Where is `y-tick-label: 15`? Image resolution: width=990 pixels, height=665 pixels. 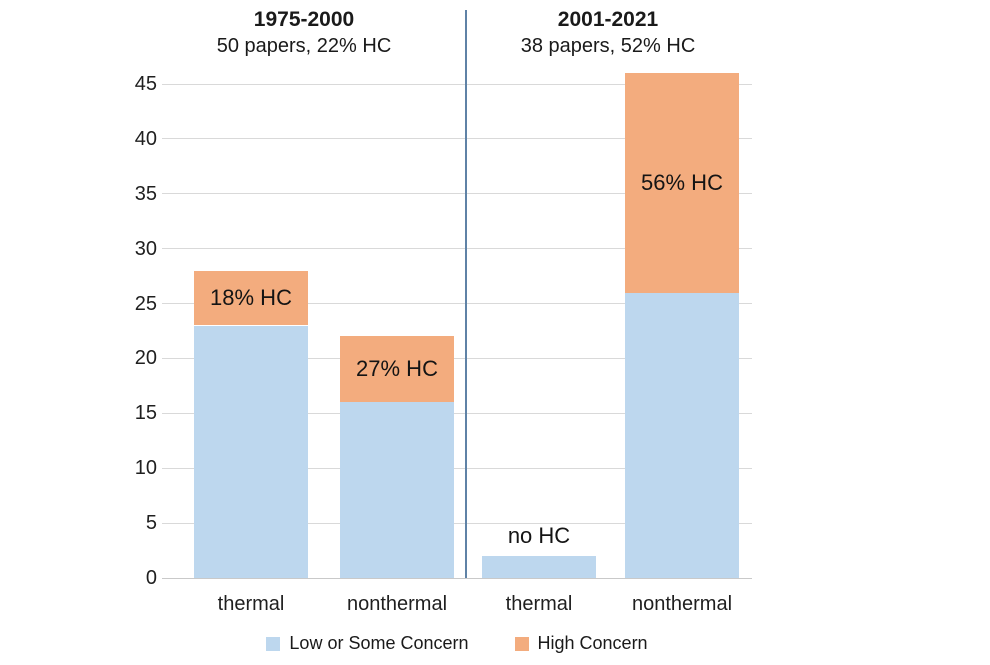
y-tick-label: 15 is located at coordinates (145, 413).